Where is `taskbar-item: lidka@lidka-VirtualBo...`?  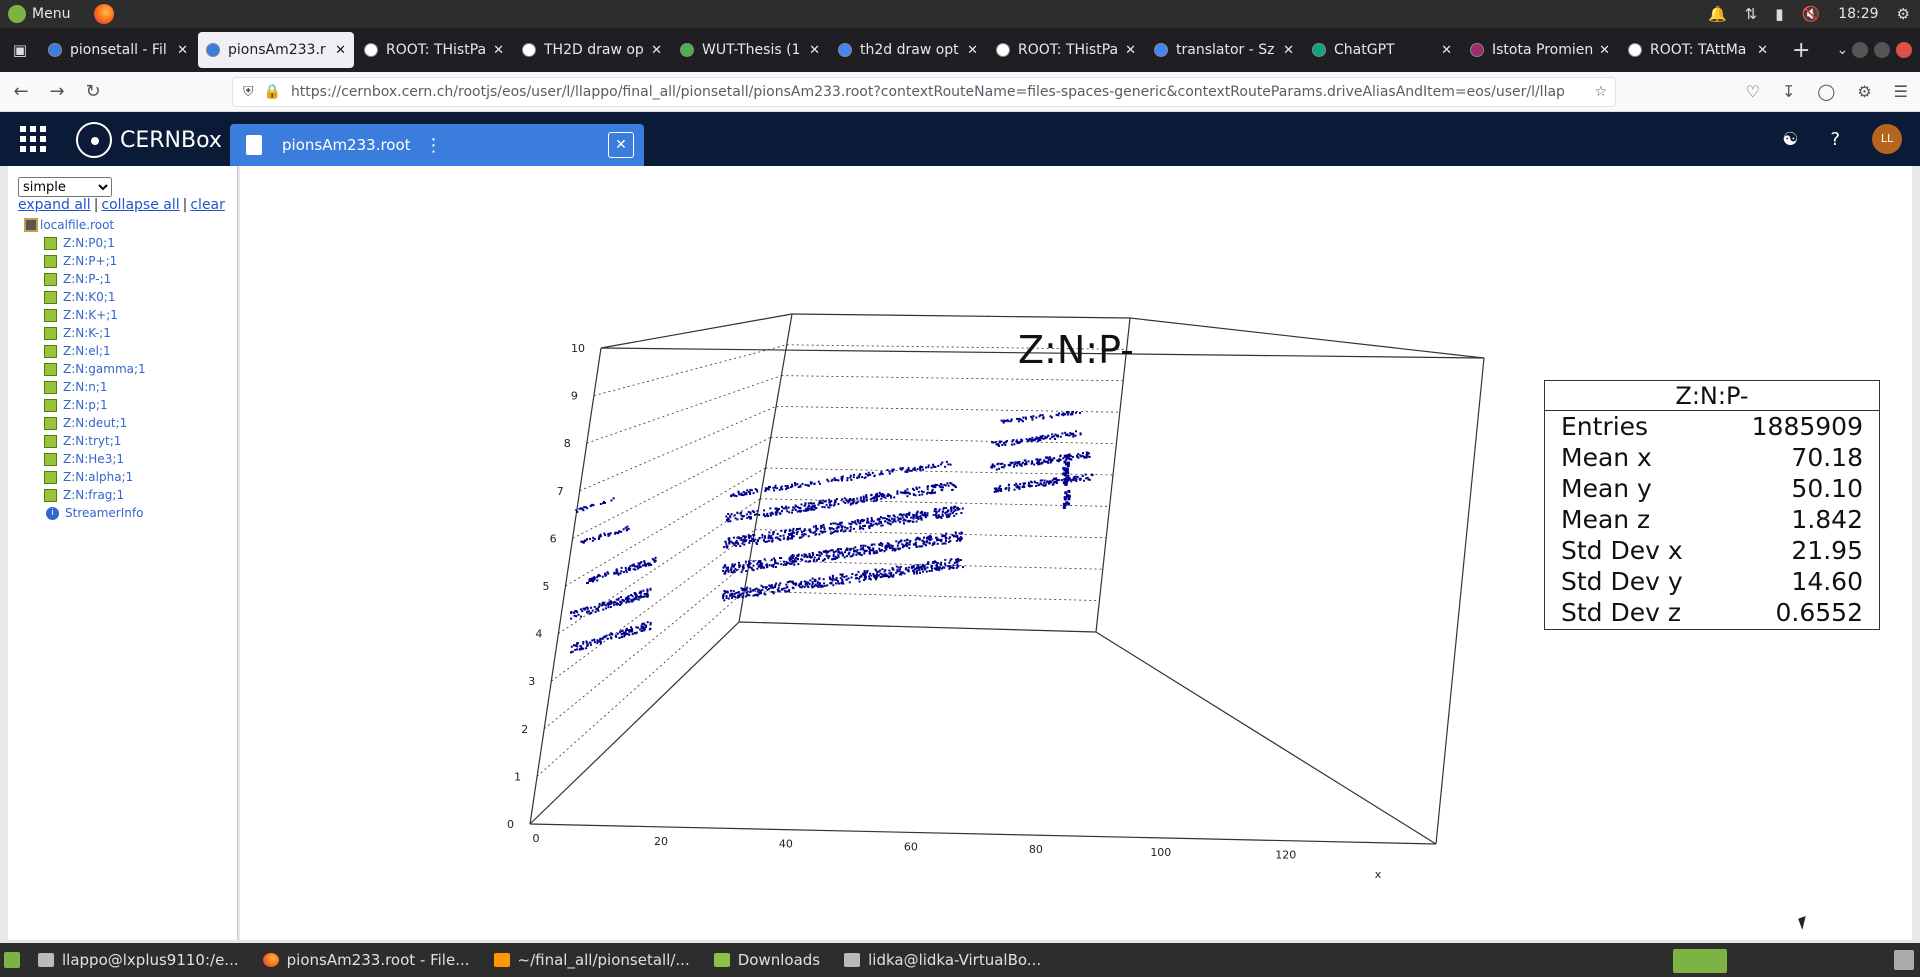
taskbar-item: lidka@lidka-VirtualBo... is located at coordinates (942, 960).